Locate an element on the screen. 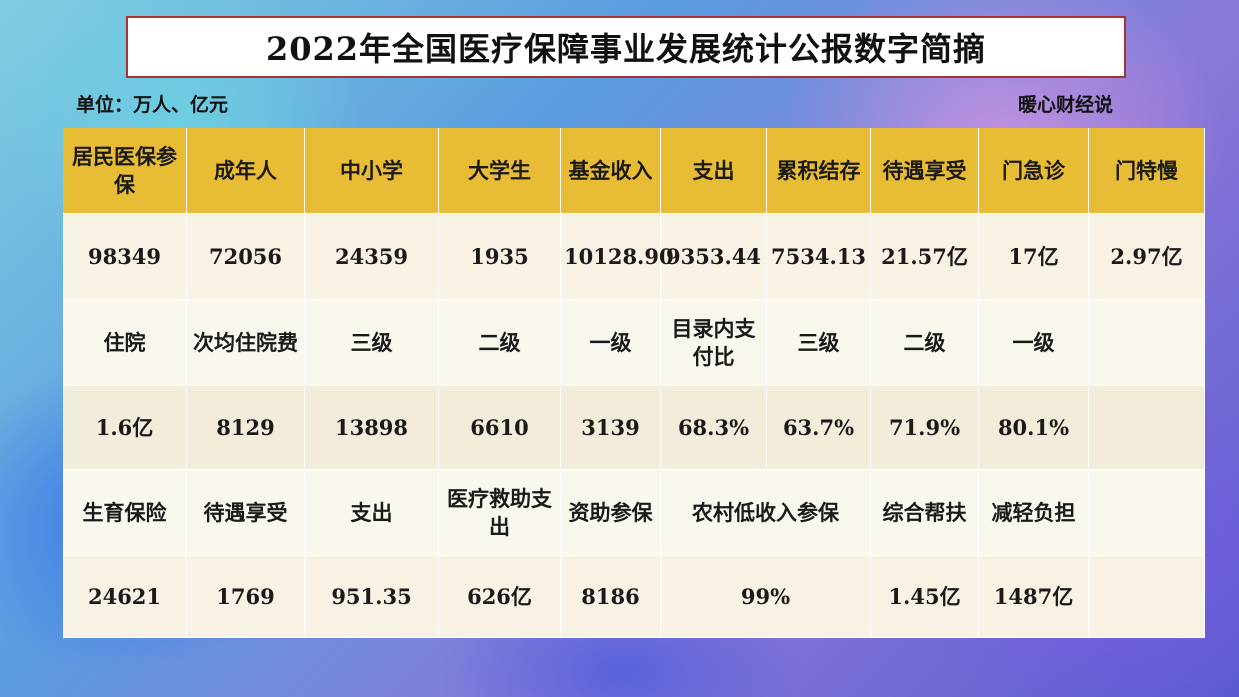 The image size is (1239, 697). table-cell: 8129 is located at coordinates (246, 428).